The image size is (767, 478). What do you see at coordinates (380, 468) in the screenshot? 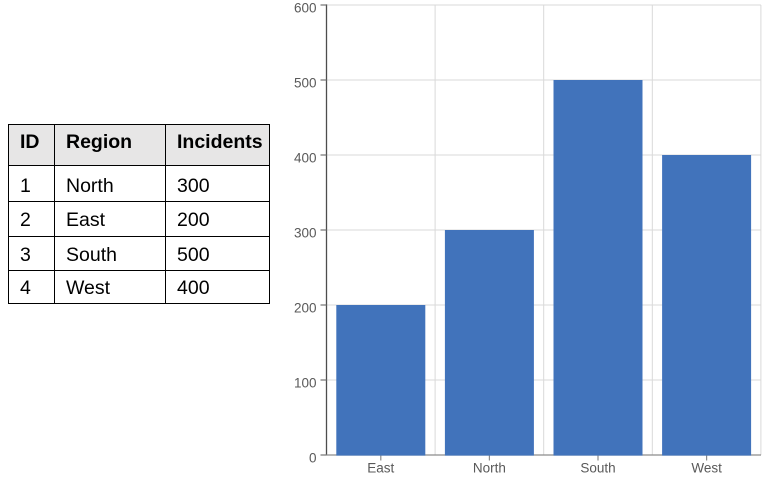
I see `svg-text: East` at bounding box center [380, 468].